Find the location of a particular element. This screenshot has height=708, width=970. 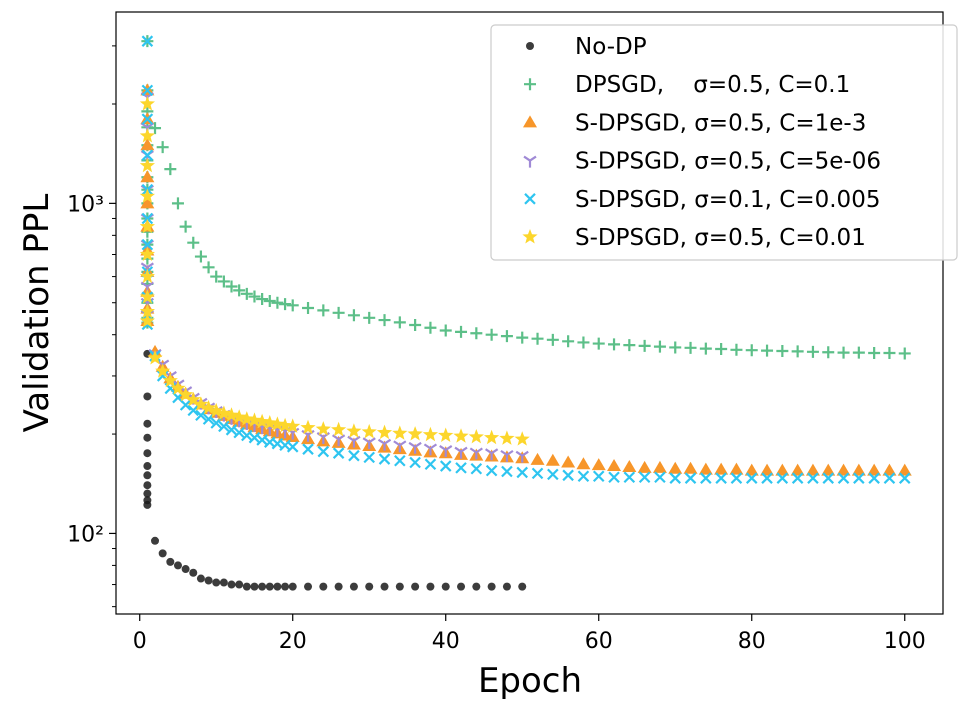

x-tick-label: 20 is located at coordinates (293, 641).